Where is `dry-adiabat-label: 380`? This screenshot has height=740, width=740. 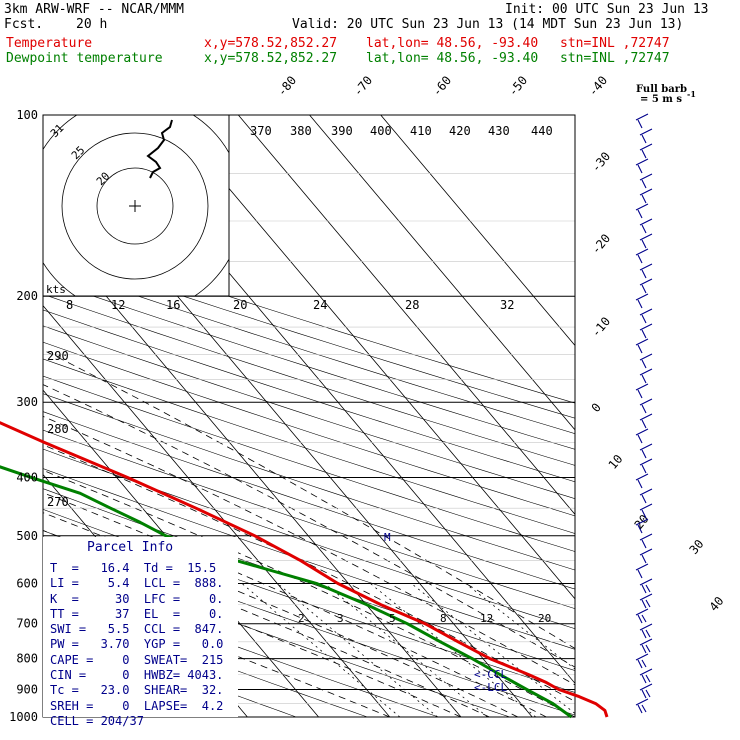
dry-adiabat-label: 380 is located at coordinates (301, 131).